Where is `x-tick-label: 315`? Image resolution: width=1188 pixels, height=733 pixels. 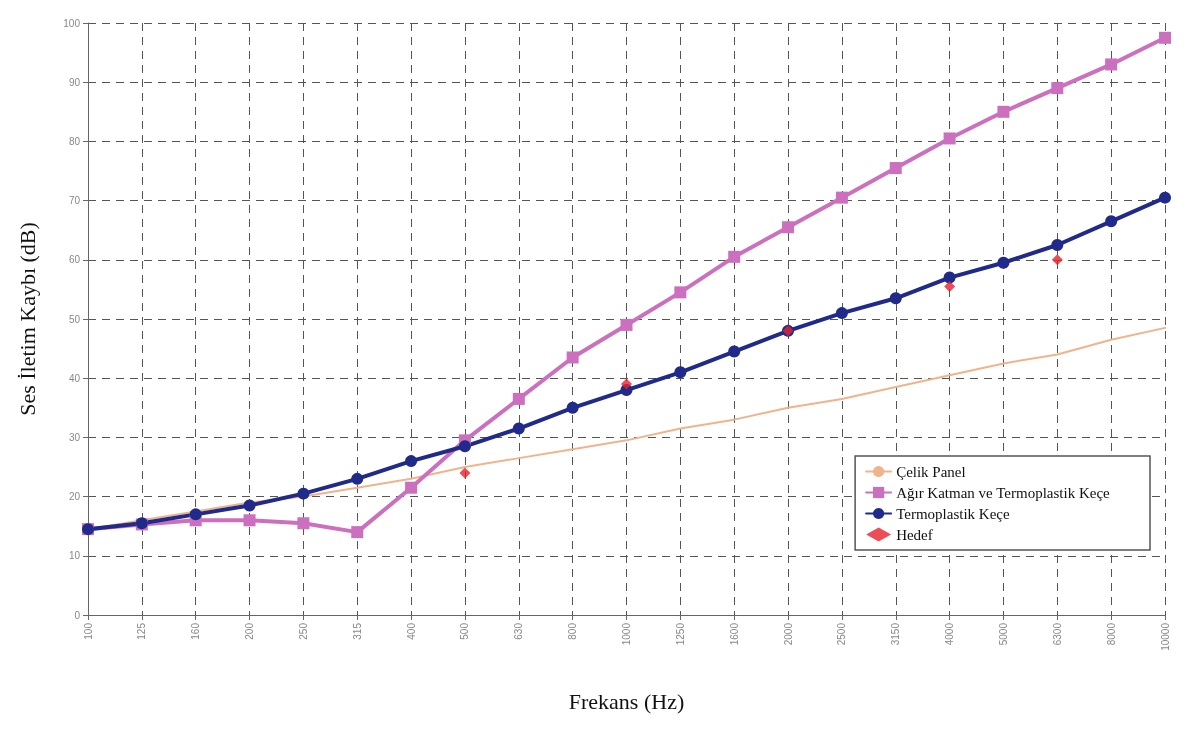
x-tick-label: 315 is located at coordinates (357, 631).